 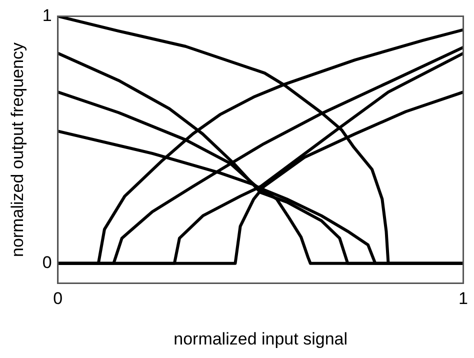 What do you see at coordinates (261, 338) in the screenshot?
I see `x-axis-title: normalized input signal` at bounding box center [261, 338].